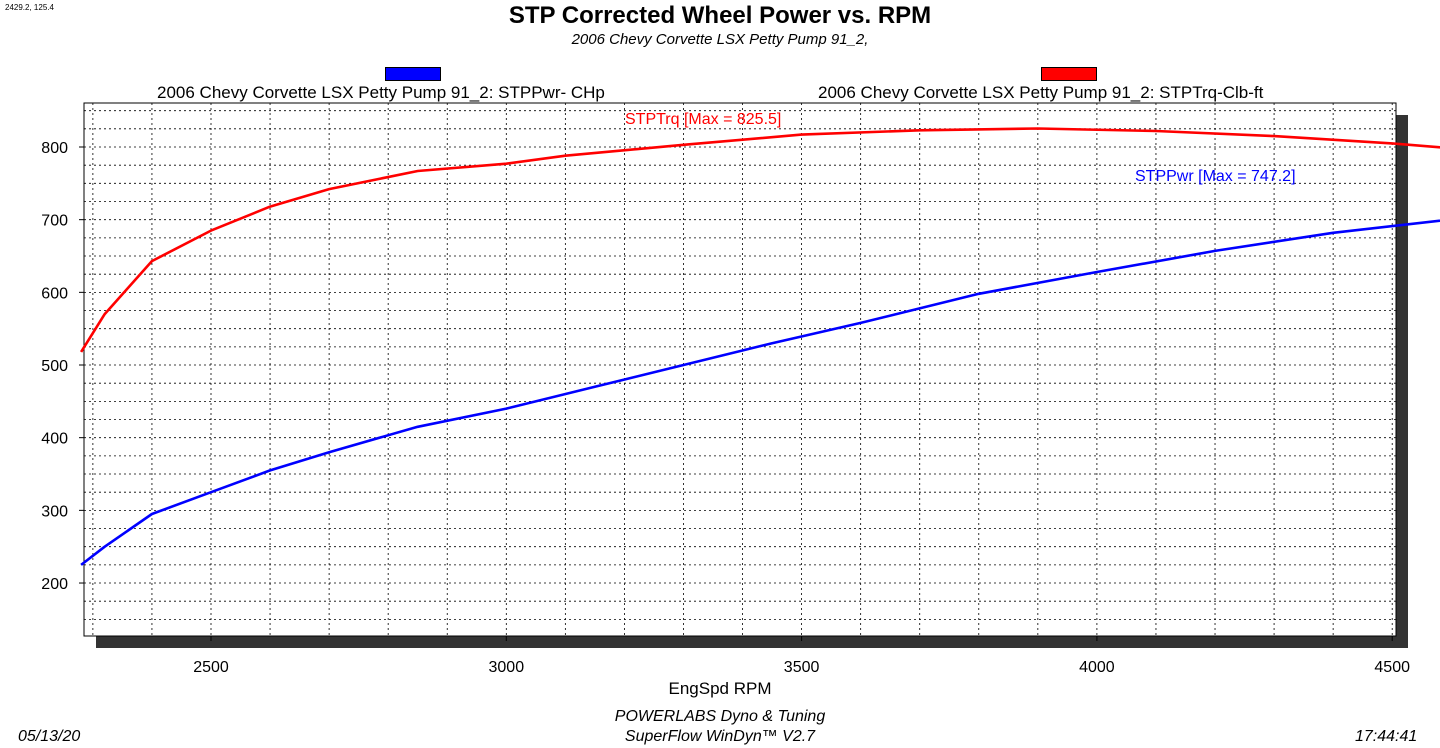 The image size is (1440, 748). I want to click on y-tick-label: 600, so click(54, 293).